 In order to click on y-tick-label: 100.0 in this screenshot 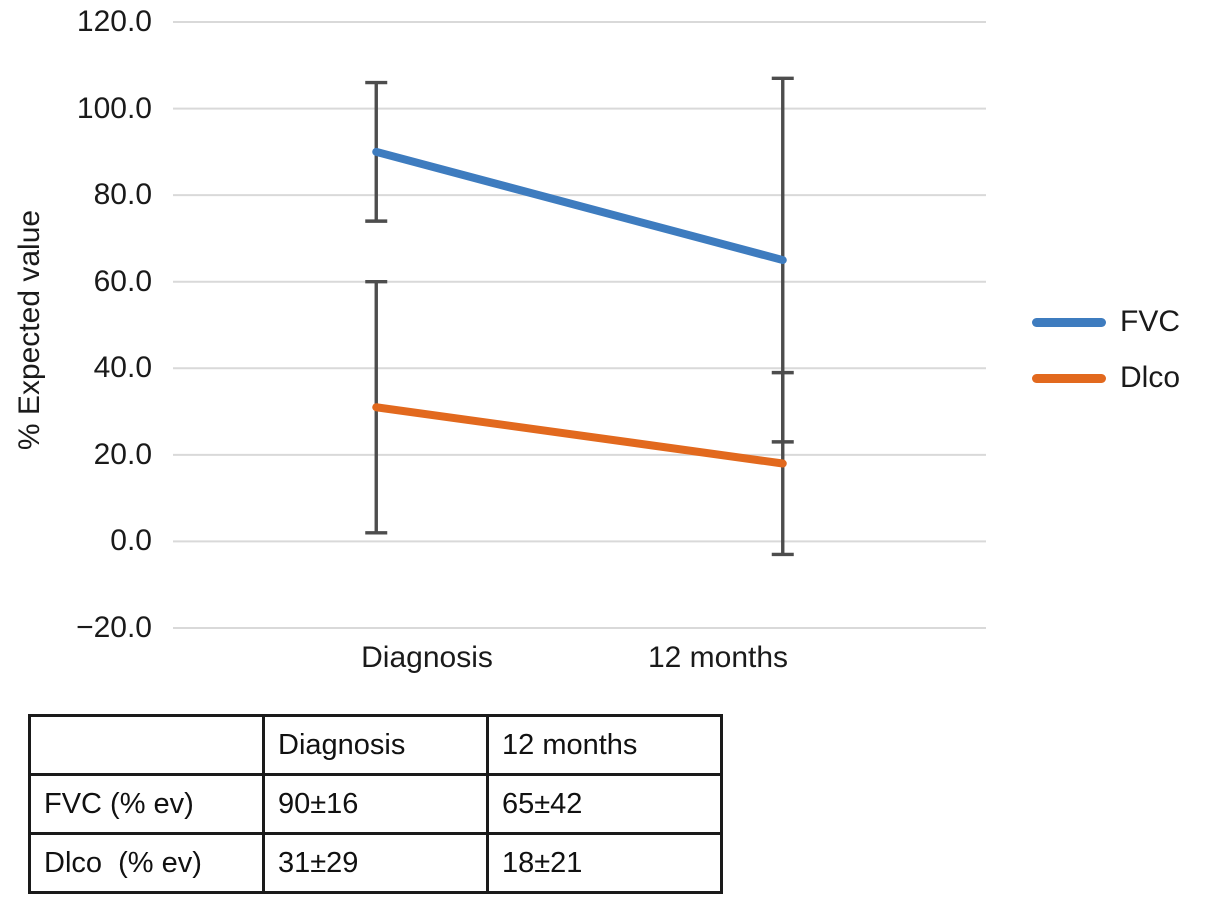, I will do `click(114, 108)`.